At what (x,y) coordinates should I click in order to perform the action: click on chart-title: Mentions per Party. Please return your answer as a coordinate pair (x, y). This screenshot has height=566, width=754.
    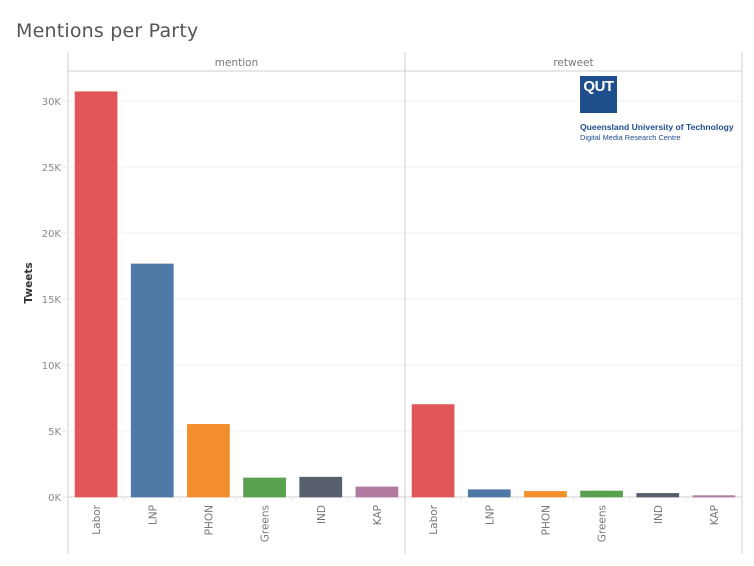
    Looking at the image, I should click on (107, 31).